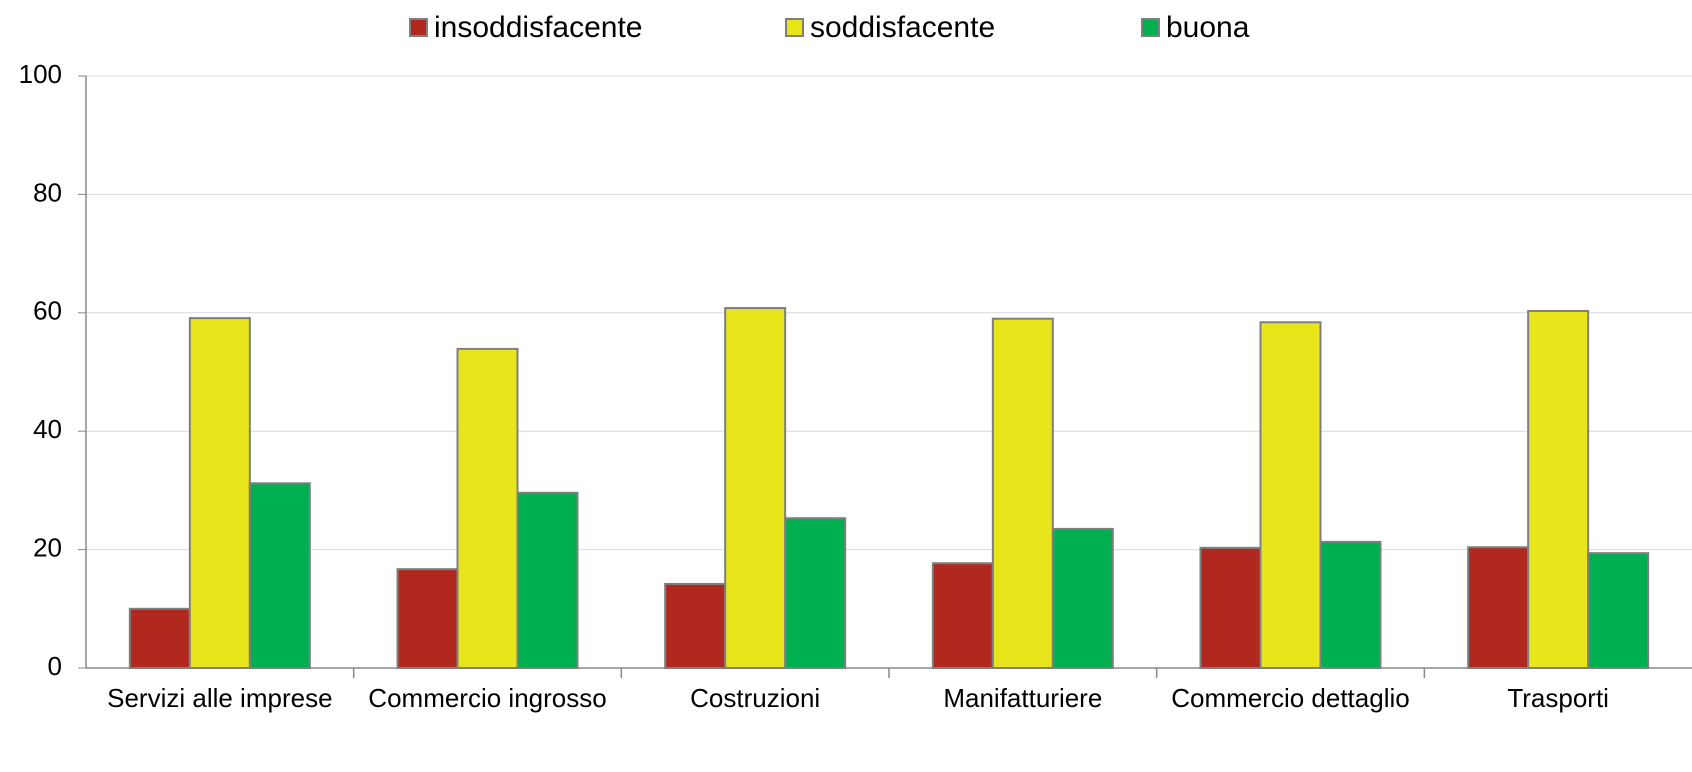 This screenshot has height=772, width=1692. What do you see at coordinates (538, 27) in the screenshot?
I see `legend-label: insoddisfacente` at bounding box center [538, 27].